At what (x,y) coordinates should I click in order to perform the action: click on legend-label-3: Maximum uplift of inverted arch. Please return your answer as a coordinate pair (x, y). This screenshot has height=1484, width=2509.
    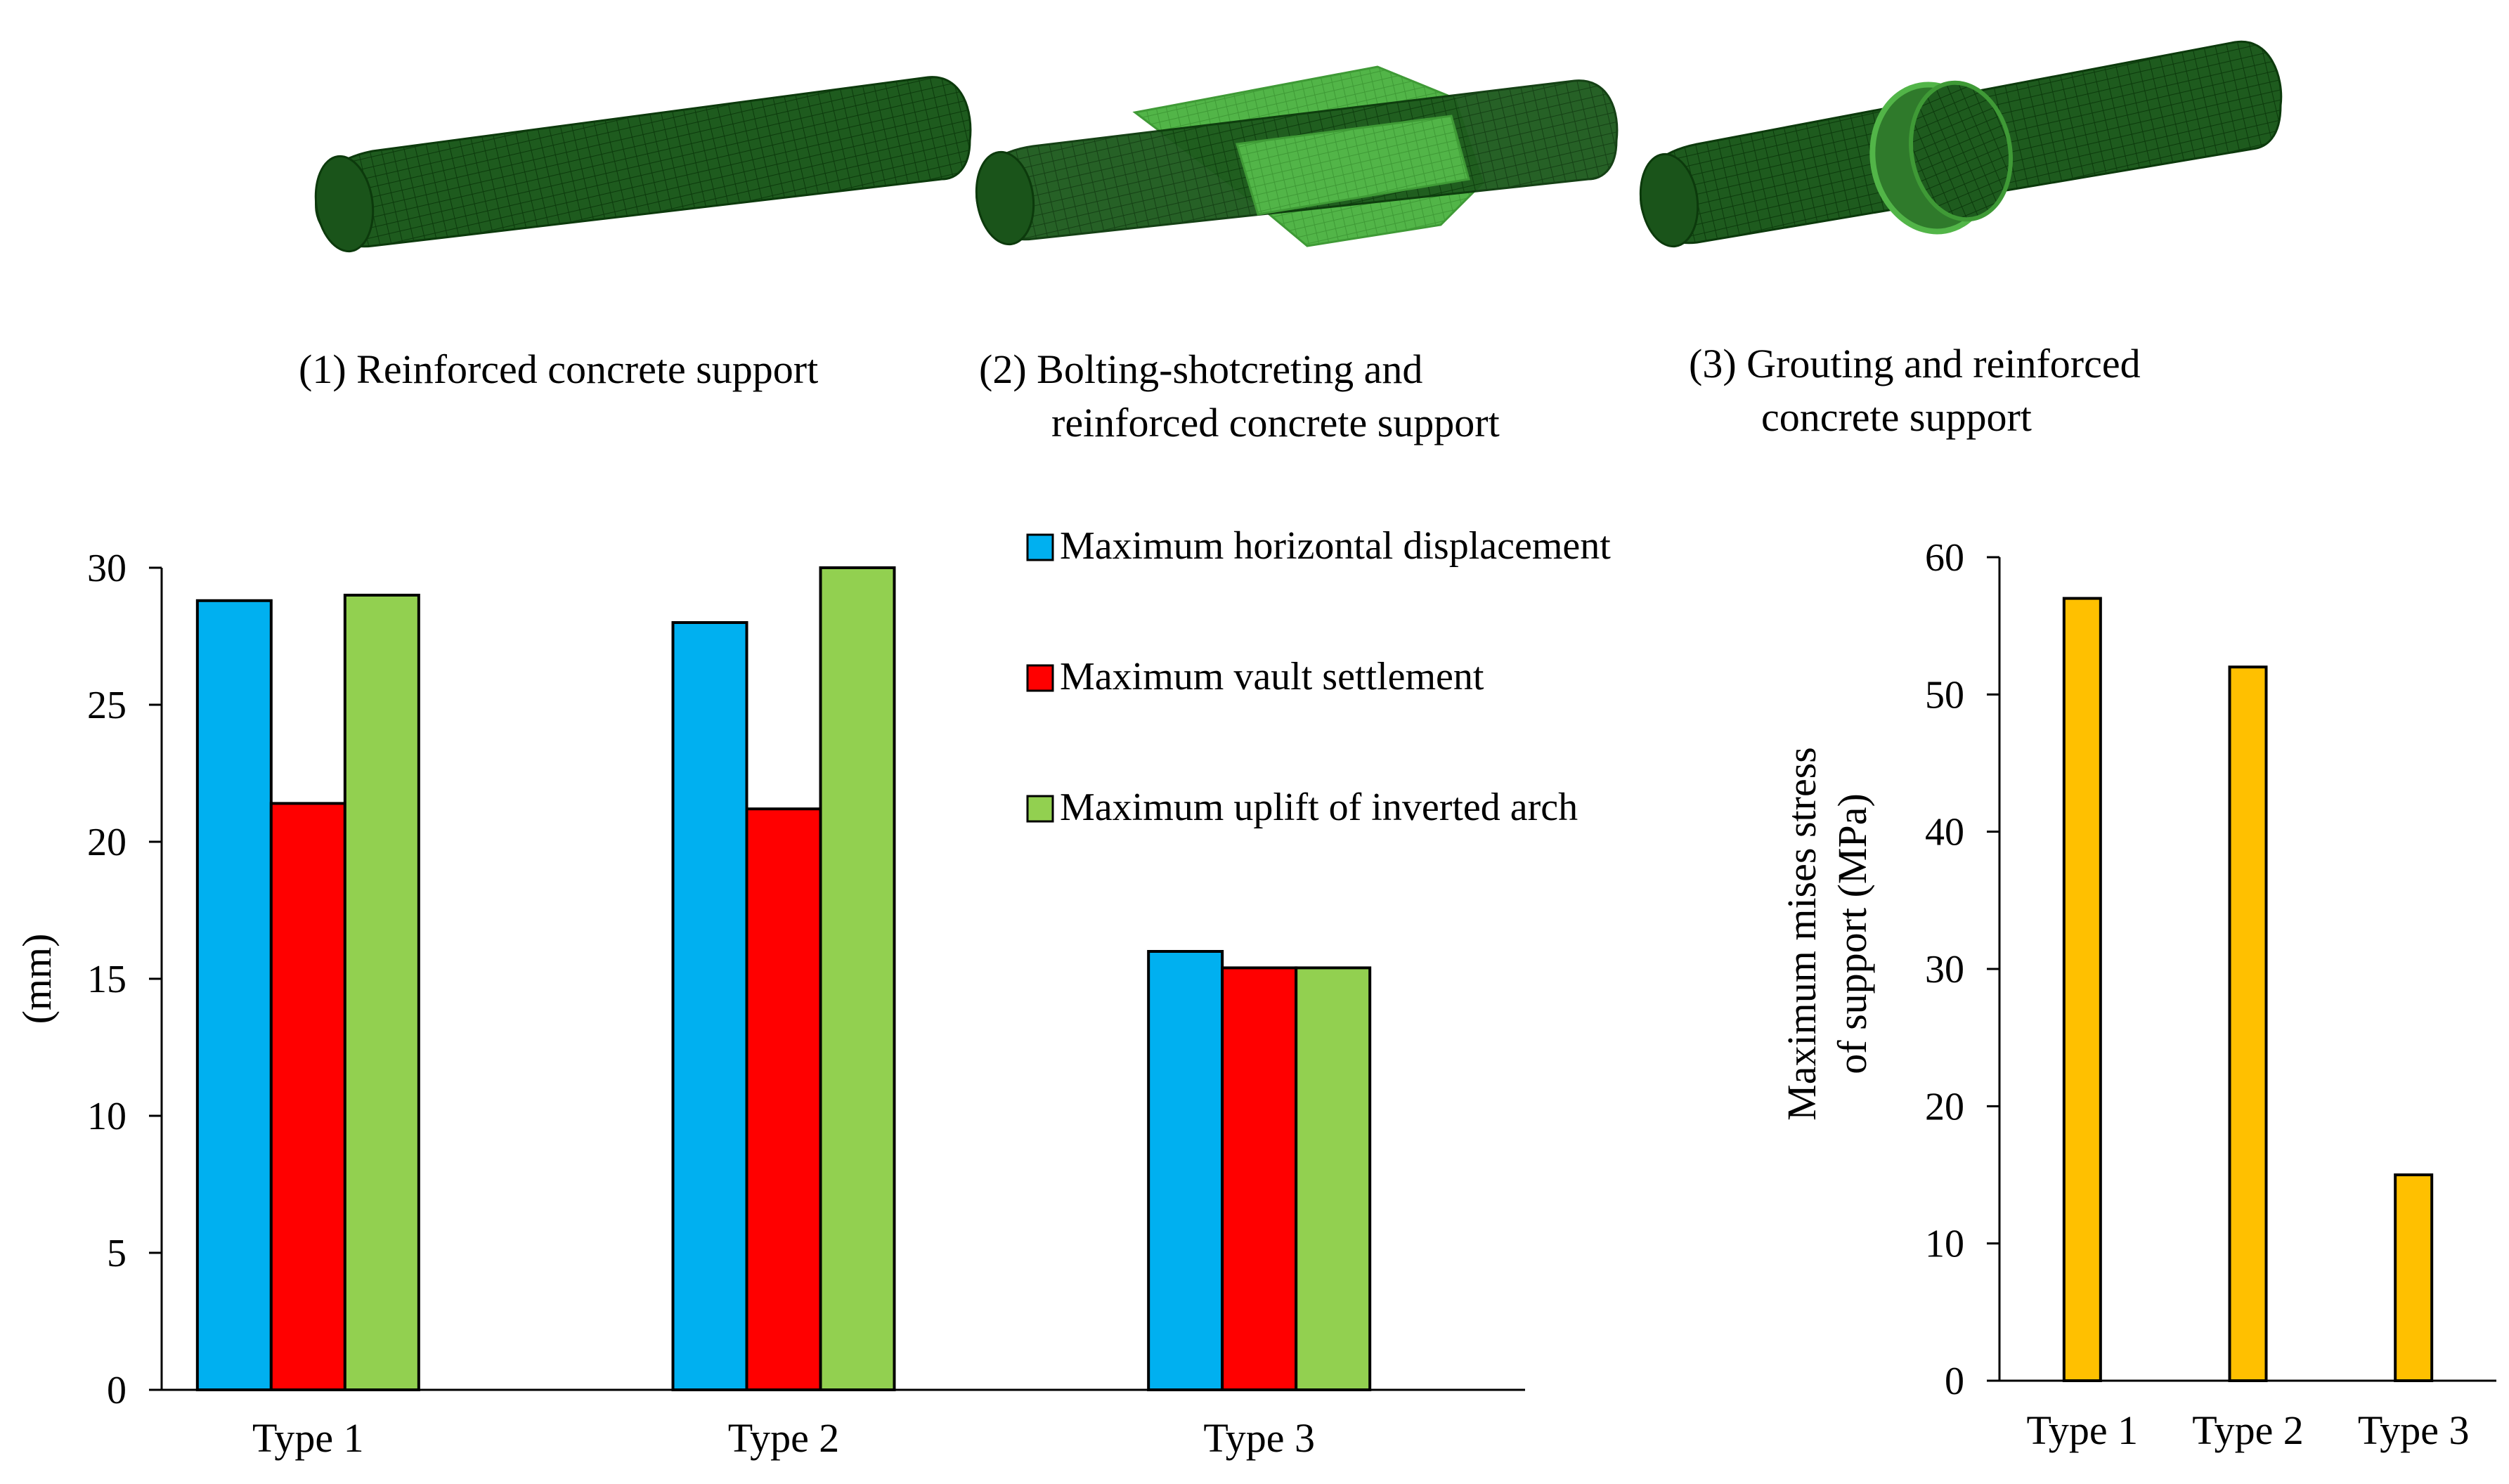
    Looking at the image, I should click on (1319, 807).